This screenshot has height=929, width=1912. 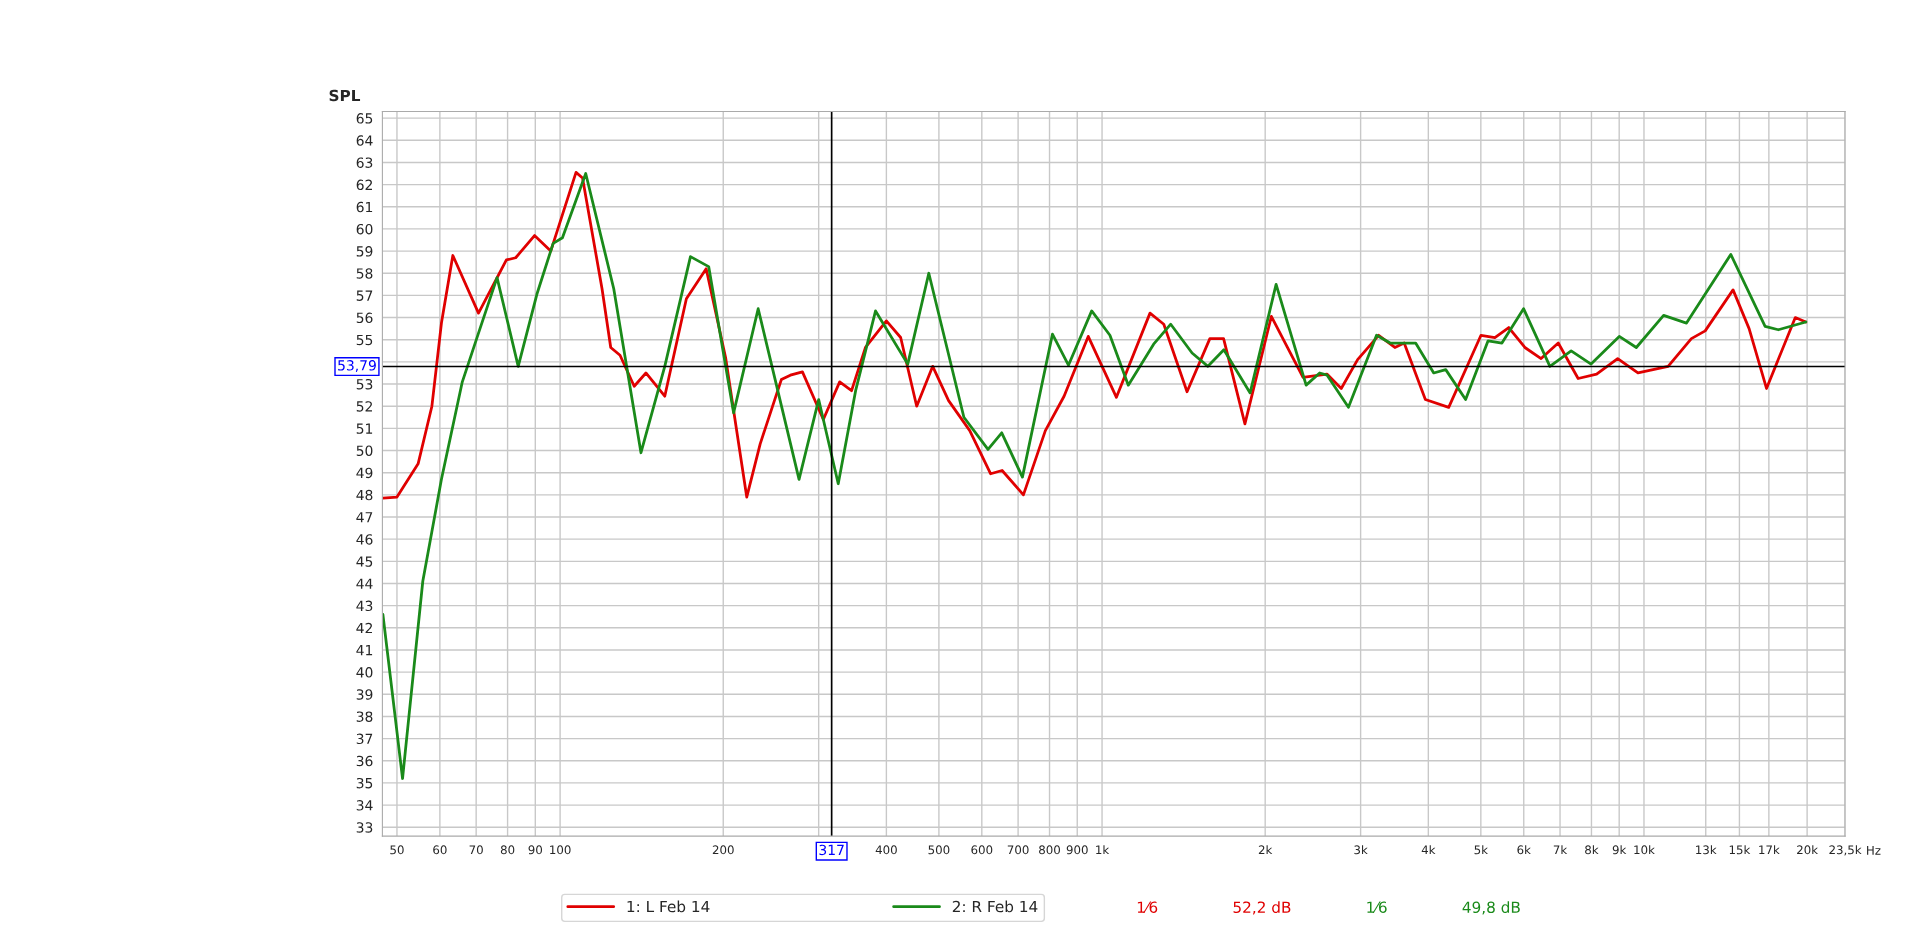 What do you see at coordinates (364, 561) in the screenshot?
I see `y-tick-label: 45` at bounding box center [364, 561].